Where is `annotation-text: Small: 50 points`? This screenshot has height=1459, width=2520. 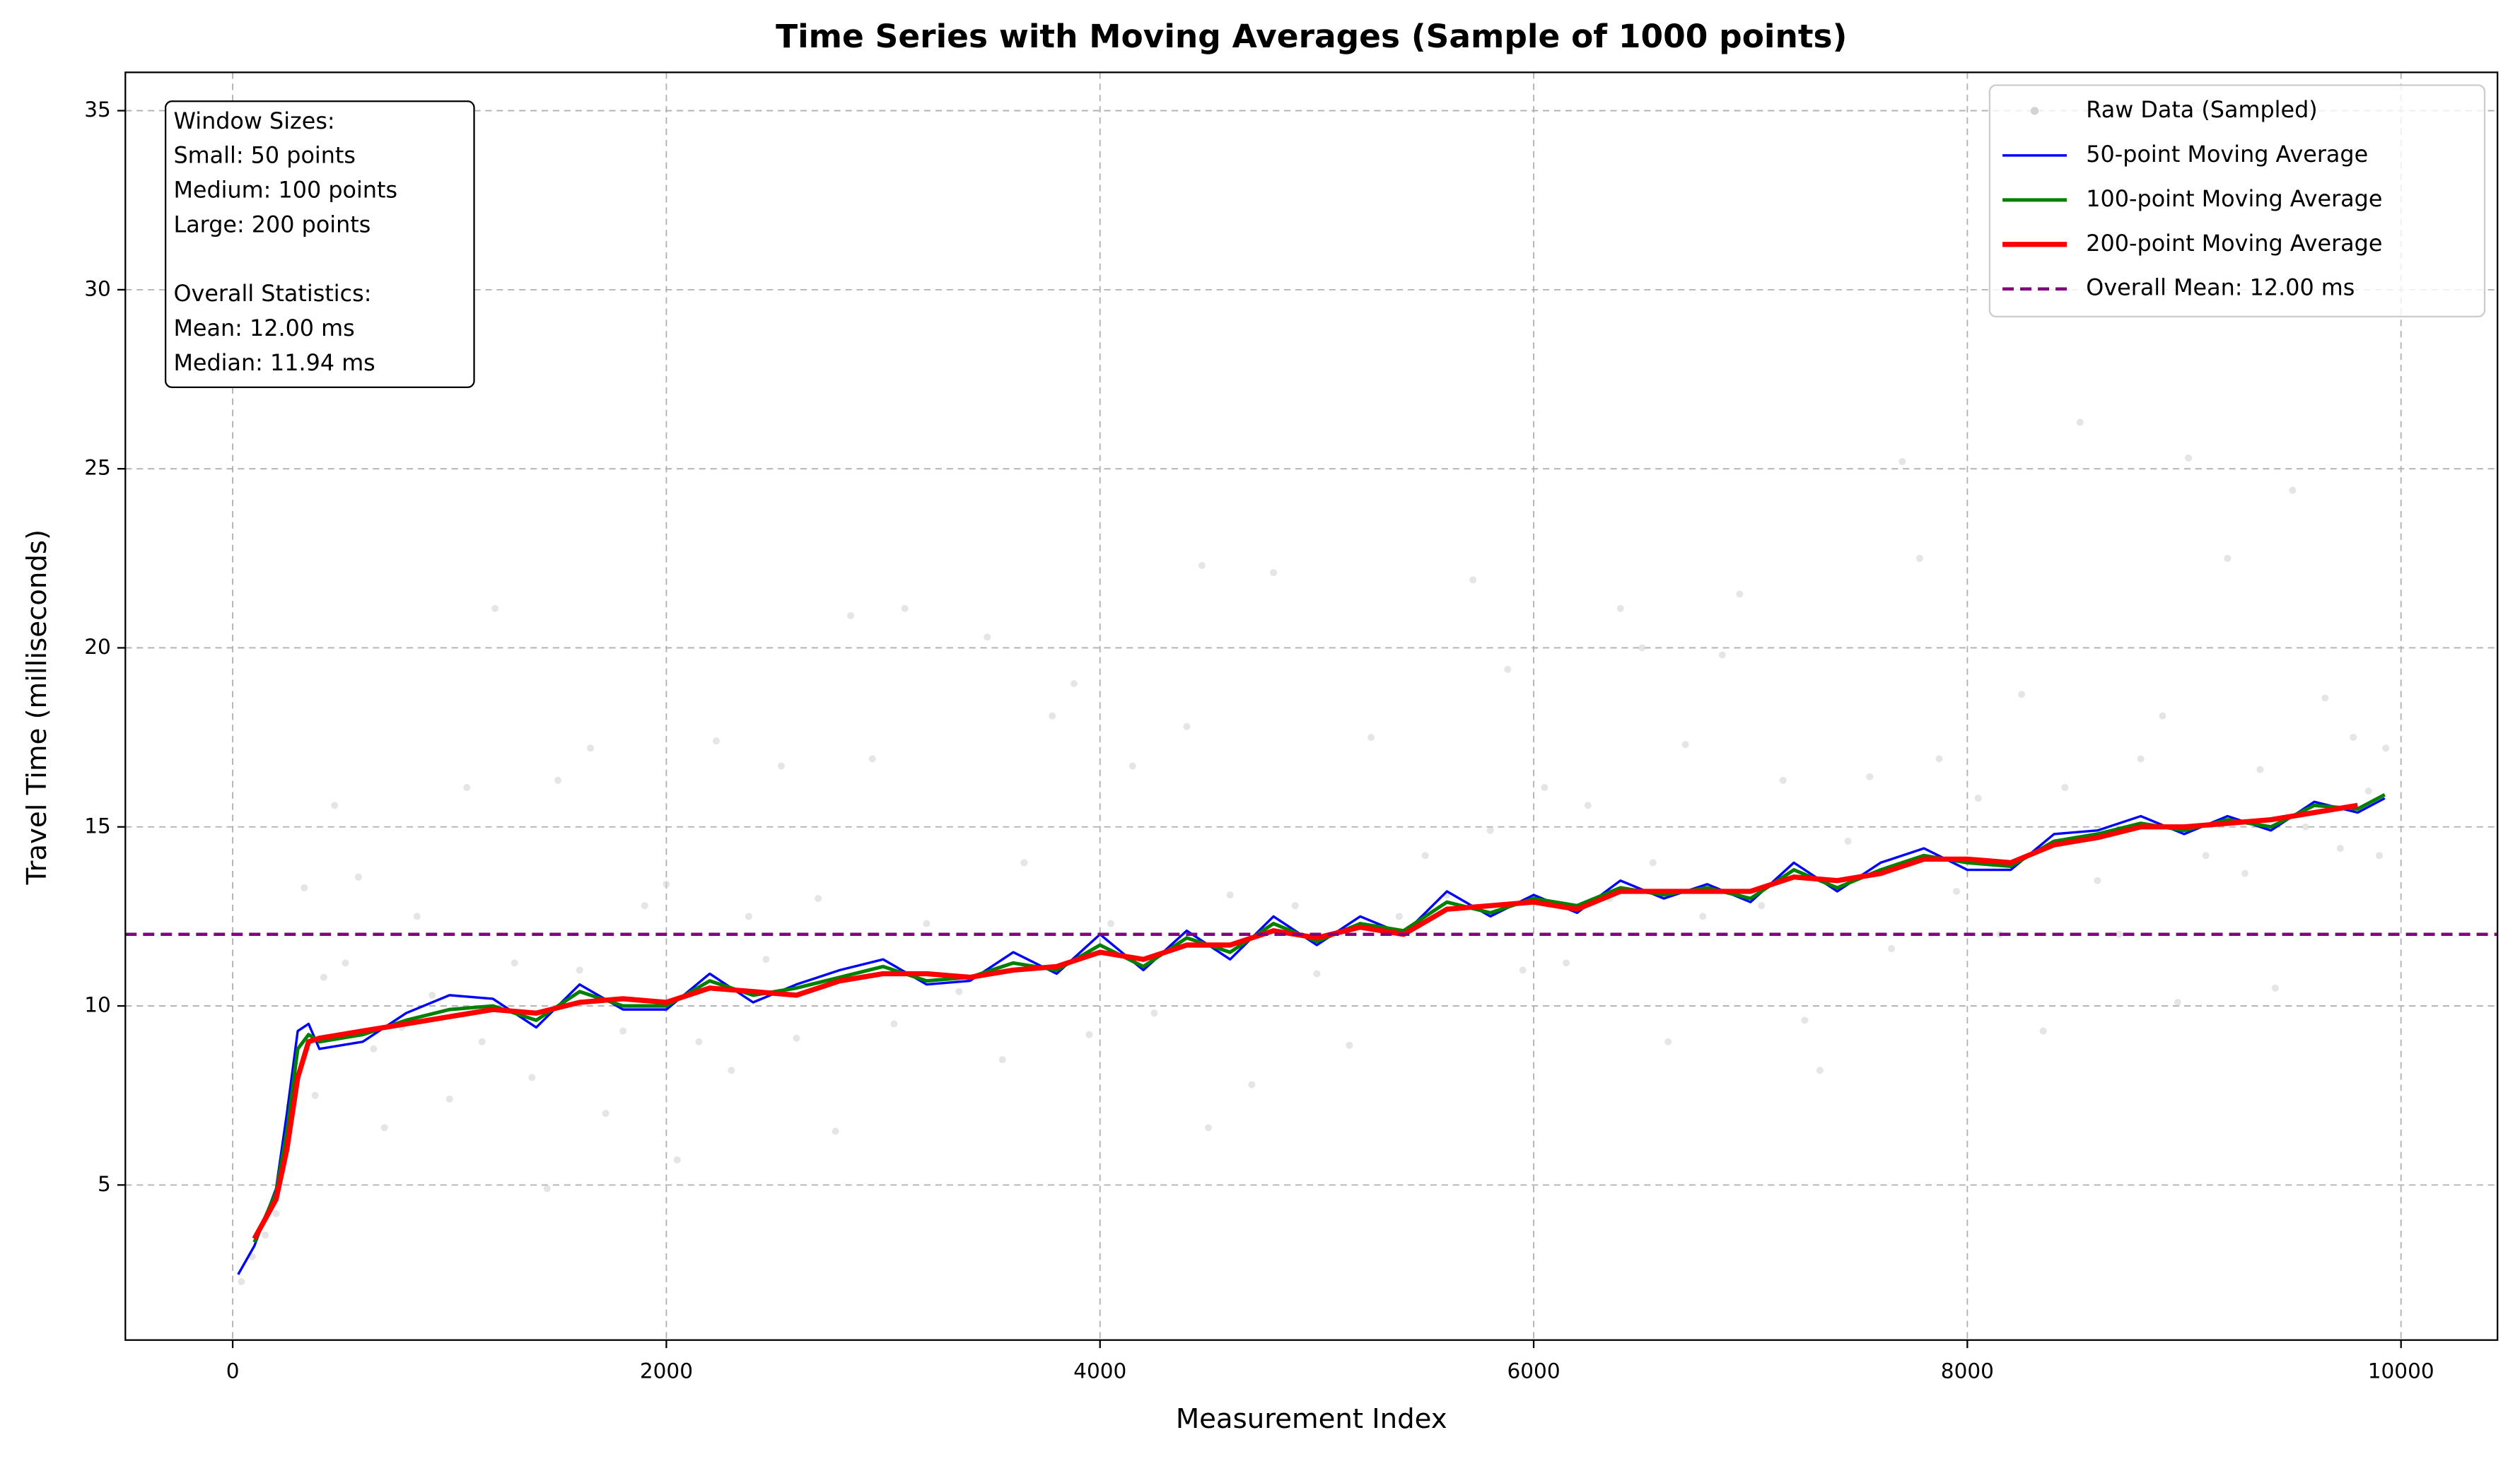
annotation-text: Small: 50 points is located at coordinates (264, 155).